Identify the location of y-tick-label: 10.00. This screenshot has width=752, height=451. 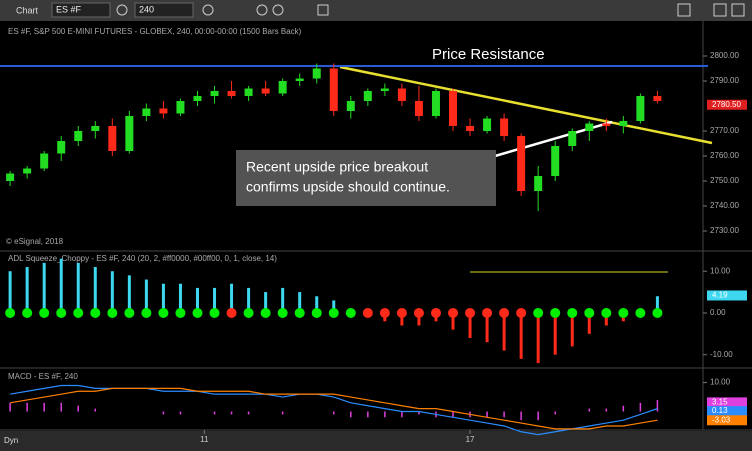
(720, 382).